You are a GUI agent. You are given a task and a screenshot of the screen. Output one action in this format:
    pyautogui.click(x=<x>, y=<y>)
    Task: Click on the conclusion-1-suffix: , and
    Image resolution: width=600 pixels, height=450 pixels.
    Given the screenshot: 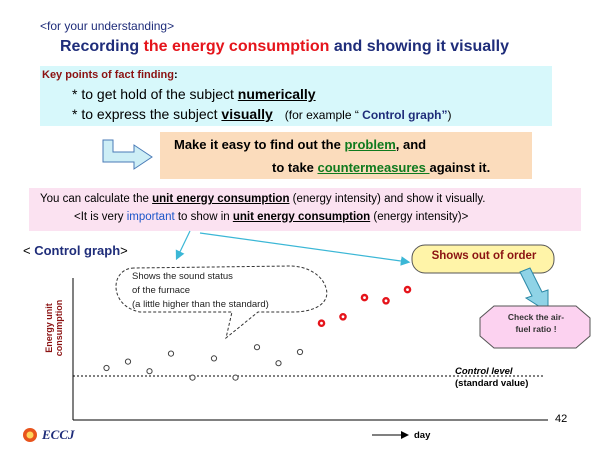 What is the action you would take?
    pyautogui.click(x=411, y=144)
    